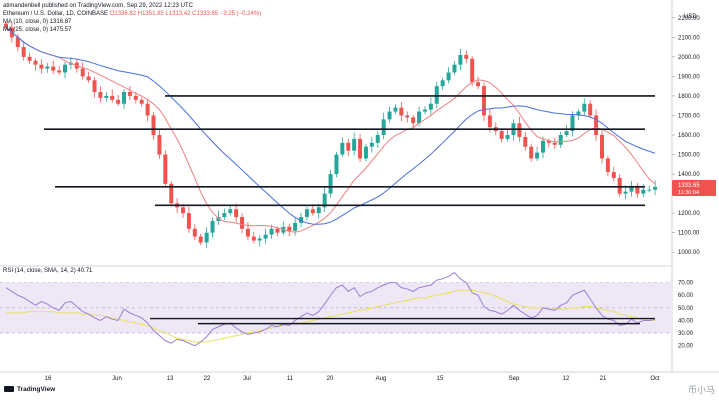 This screenshot has width=719, height=405. What do you see at coordinates (689, 77) in the screenshot?
I see `price-tick-label: 1900.00` at bounding box center [689, 77].